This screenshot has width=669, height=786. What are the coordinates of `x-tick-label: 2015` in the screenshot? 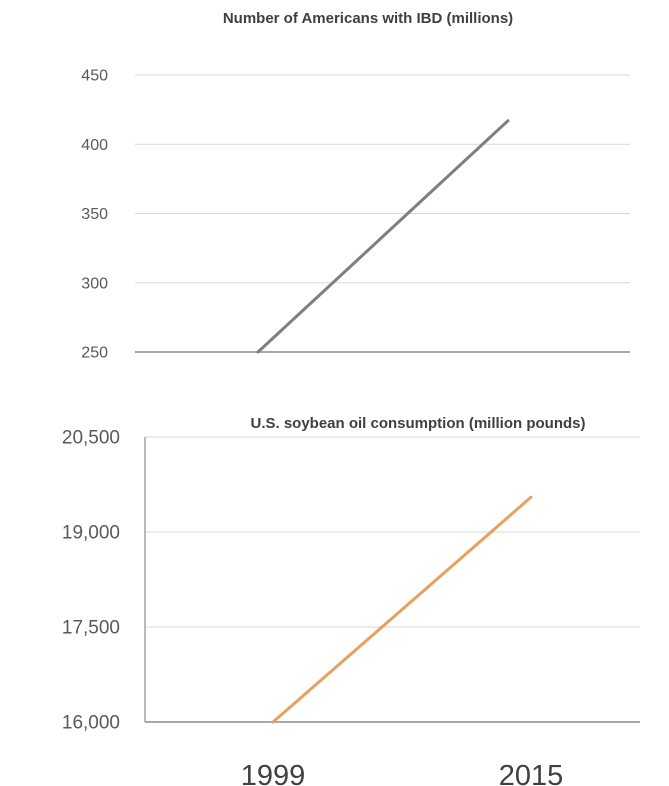 It's located at (531, 773).